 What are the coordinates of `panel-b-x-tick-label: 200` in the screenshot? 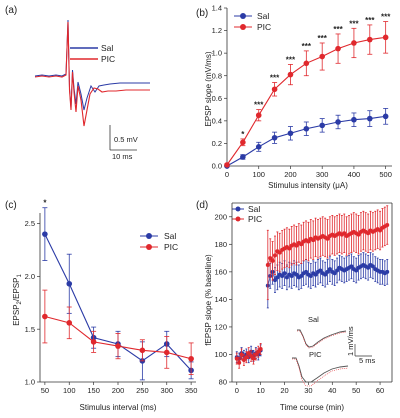 It's located at (290, 174).